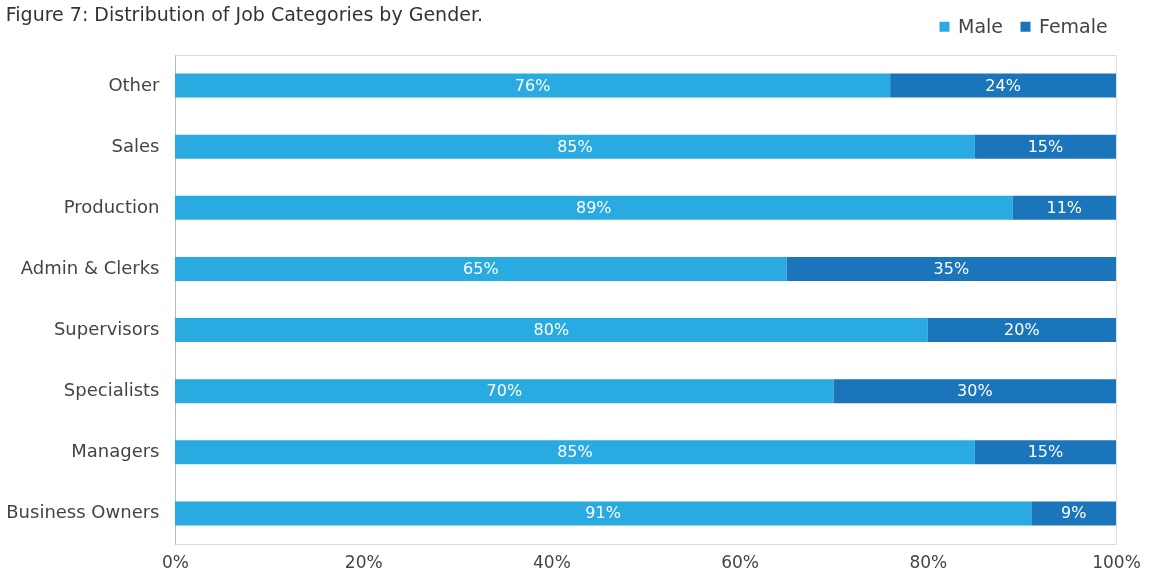 Image resolution: width=1176 pixels, height=585 pixels. Describe the element at coordinates (111, 390) in the screenshot. I see `y-tick-label: Specialists` at that location.